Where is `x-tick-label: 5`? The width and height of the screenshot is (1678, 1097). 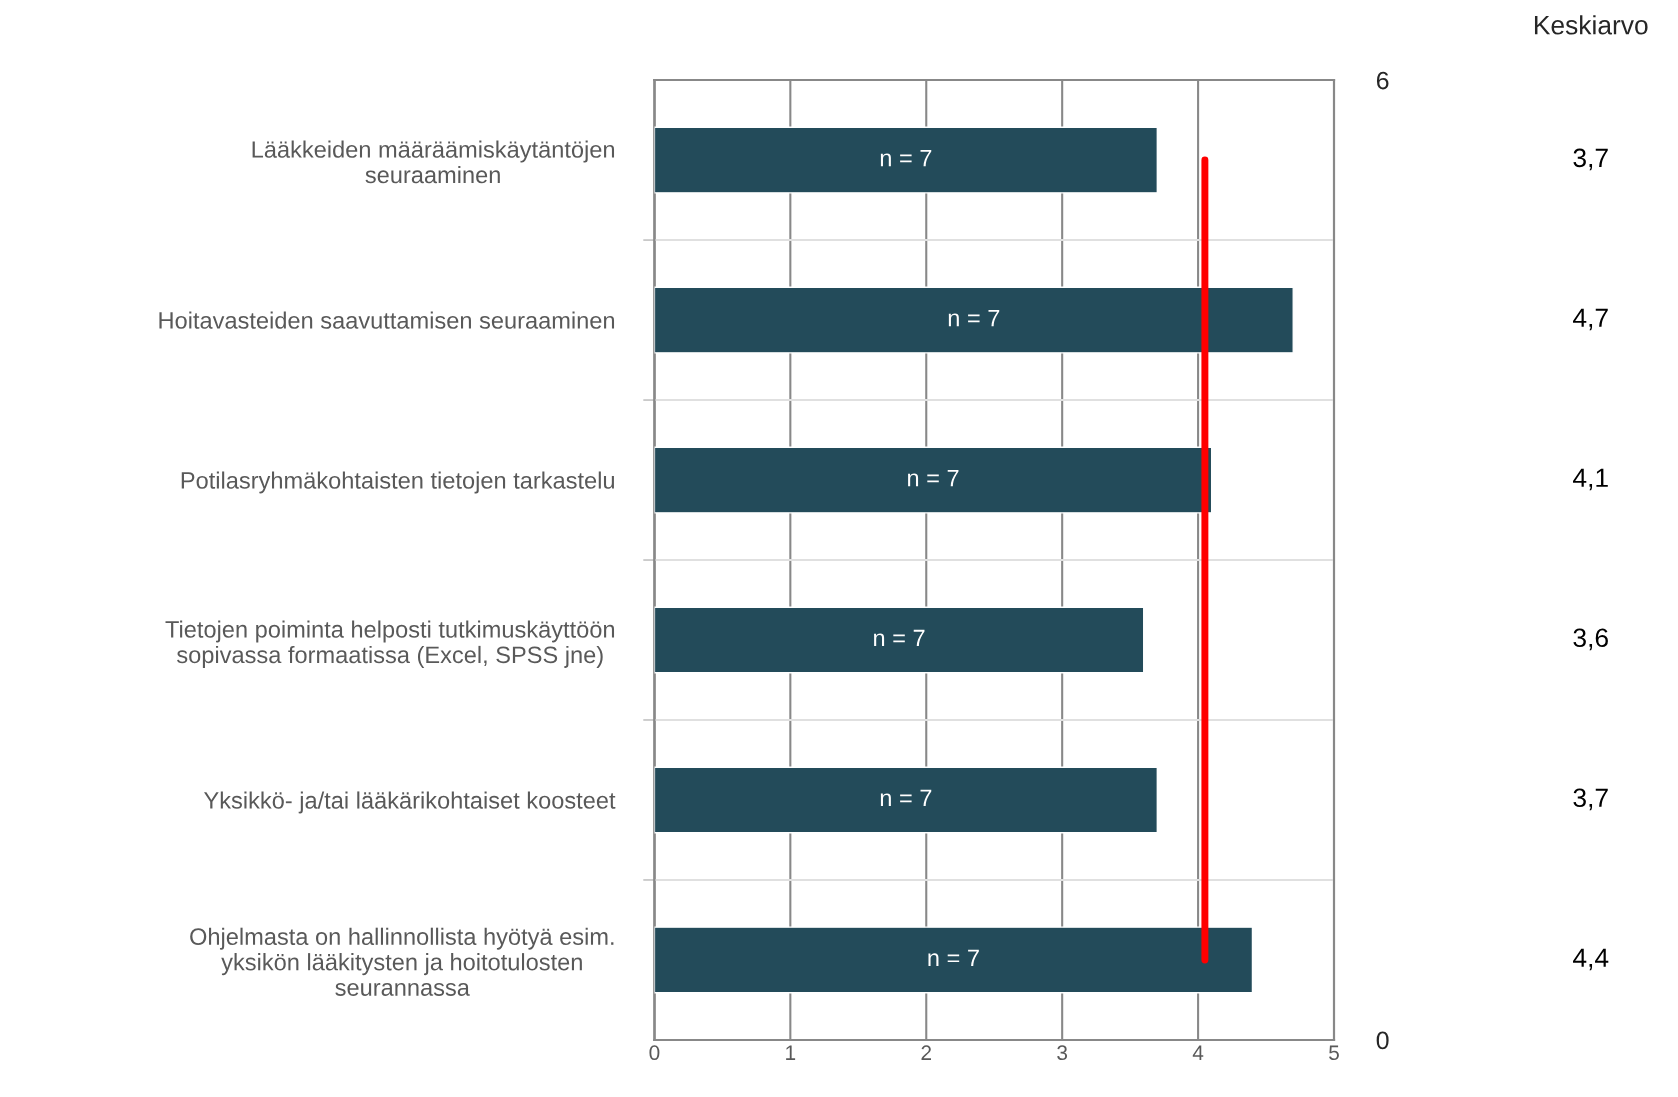
x-tick-label: 5 is located at coordinates (1334, 1053).